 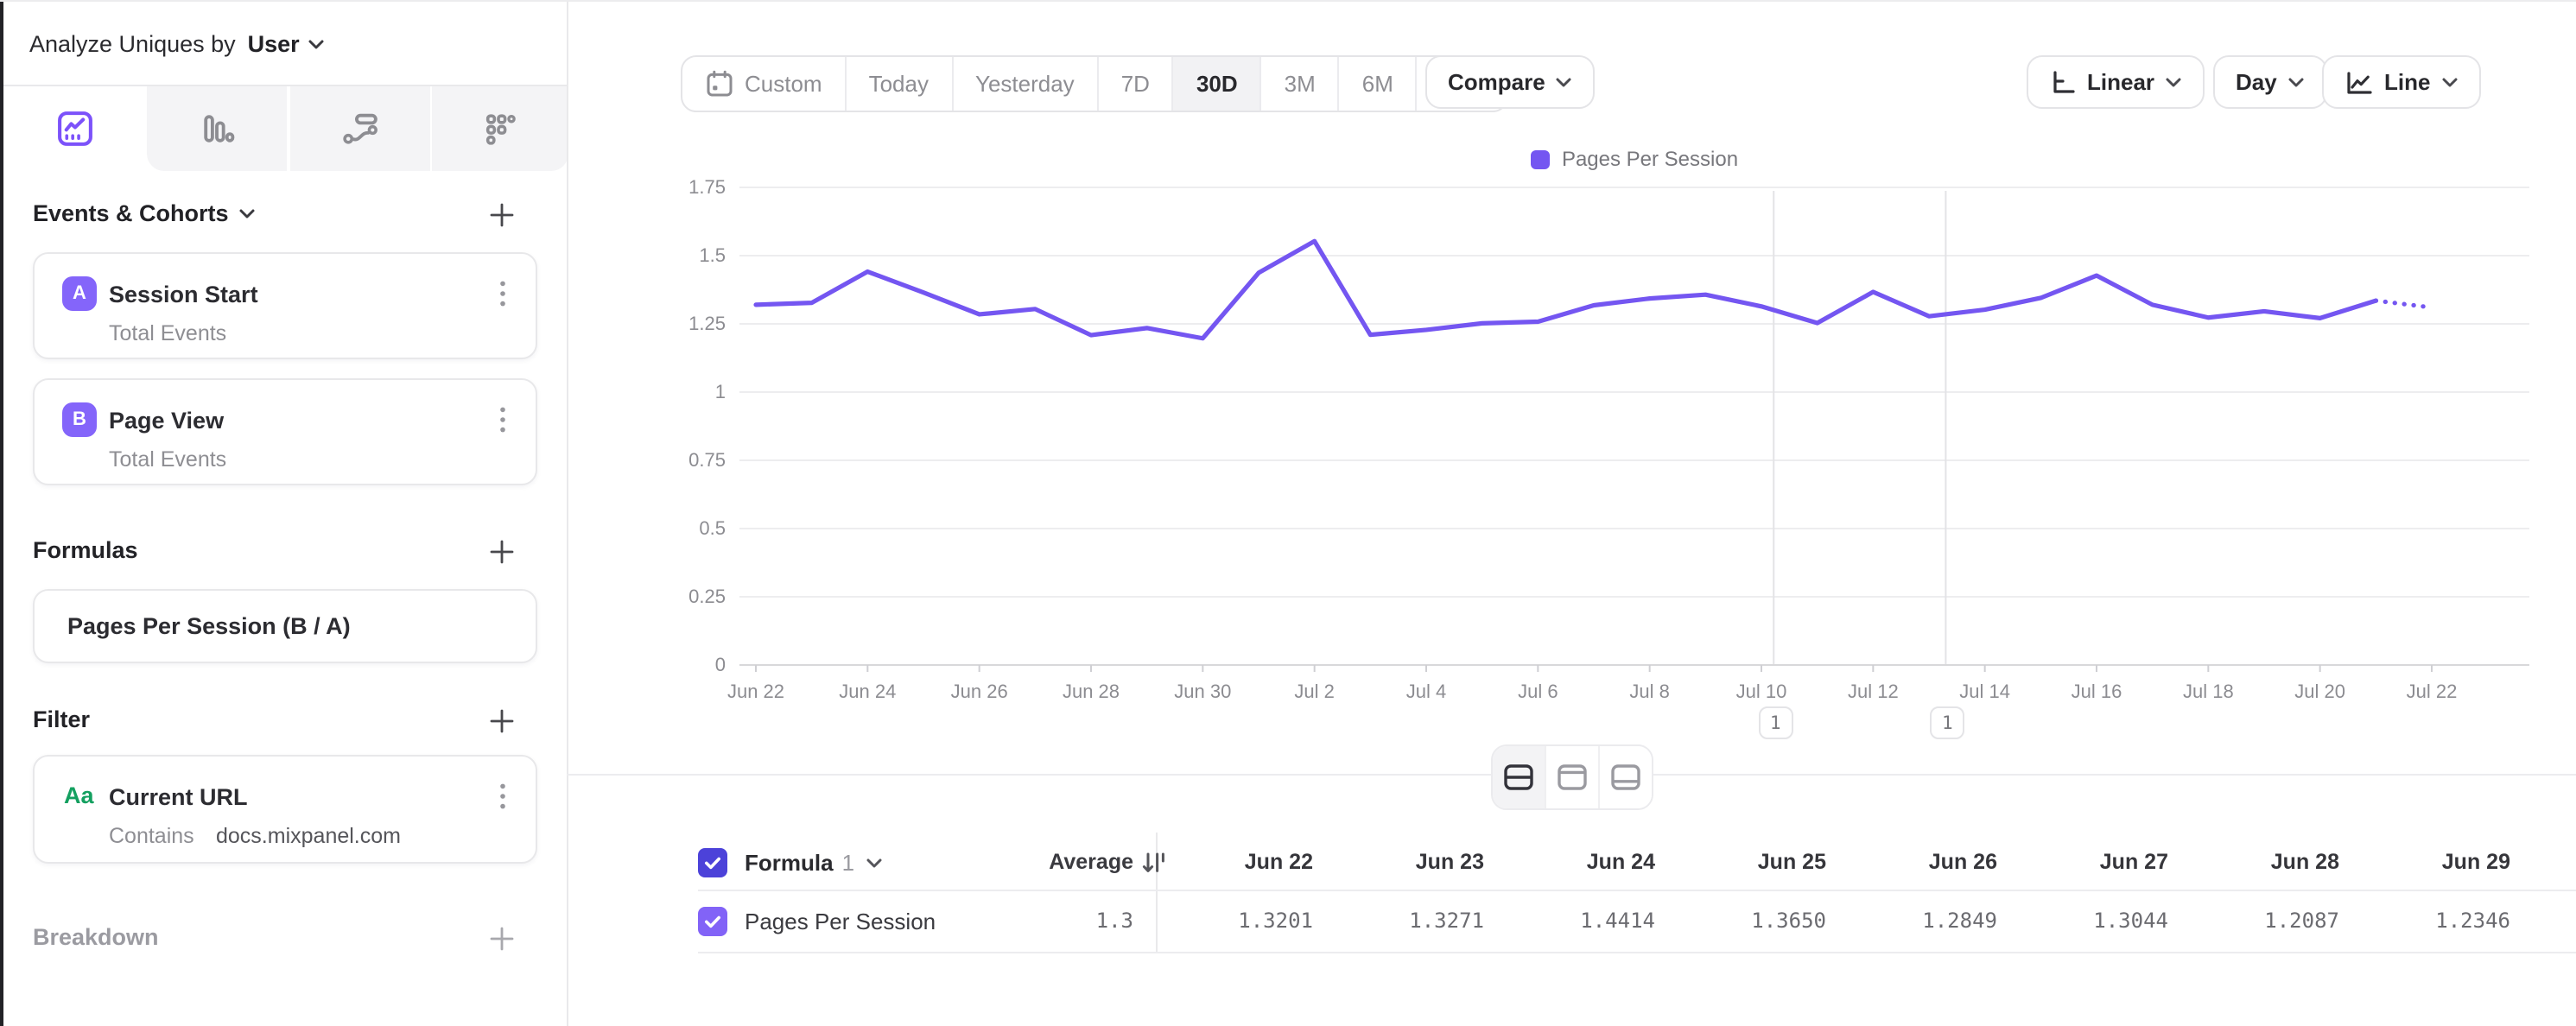 What do you see at coordinates (501, 938) in the screenshot?
I see `add-breakdown-button` at bounding box center [501, 938].